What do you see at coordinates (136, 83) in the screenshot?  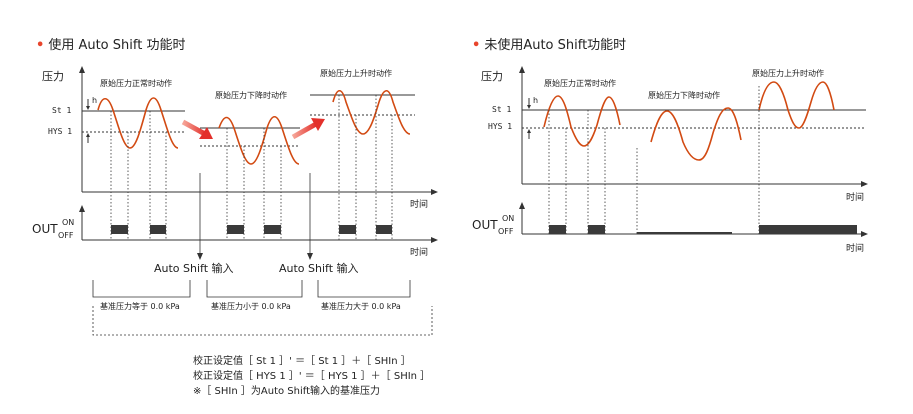 I see `left-phase-normal-label: 原始压力正常时动作` at bounding box center [136, 83].